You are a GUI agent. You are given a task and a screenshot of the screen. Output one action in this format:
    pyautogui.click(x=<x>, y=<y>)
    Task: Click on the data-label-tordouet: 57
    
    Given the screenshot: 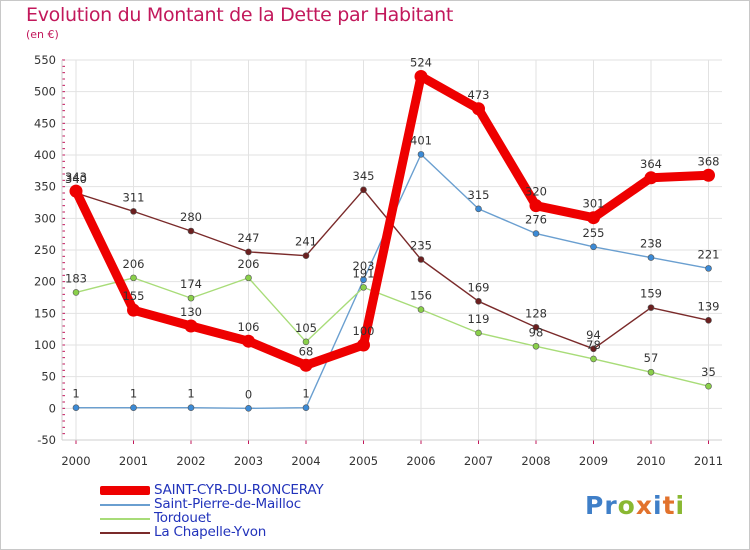 What is the action you would take?
    pyautogui.click(x=651, y=358)
    